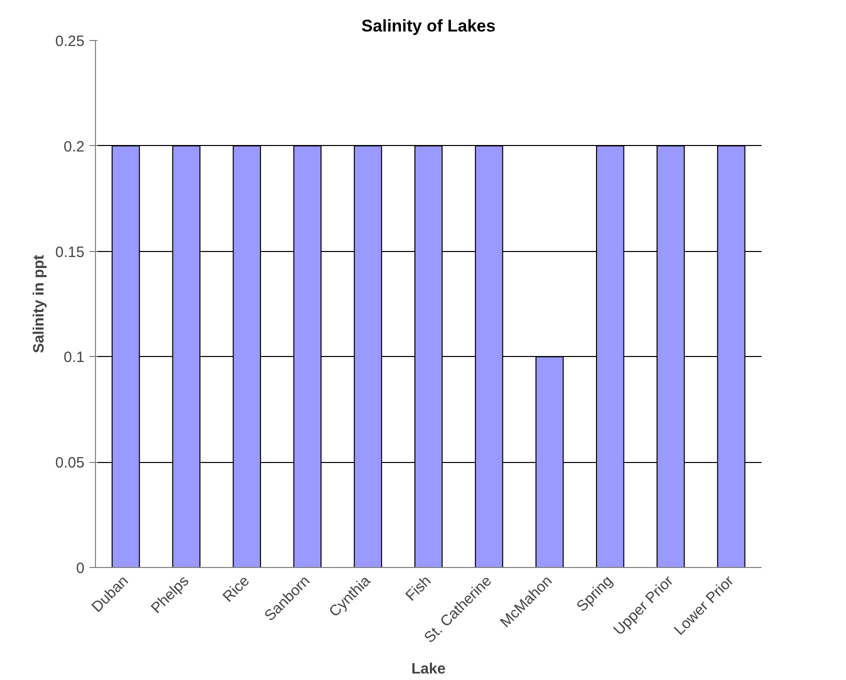 Image resolution: width=846 pixels, height=680 pixels. What do you see at coordinates (74, 147) in the screenshot?
I see `y-tick-label: 0.2` at bounding box center [74, 147].